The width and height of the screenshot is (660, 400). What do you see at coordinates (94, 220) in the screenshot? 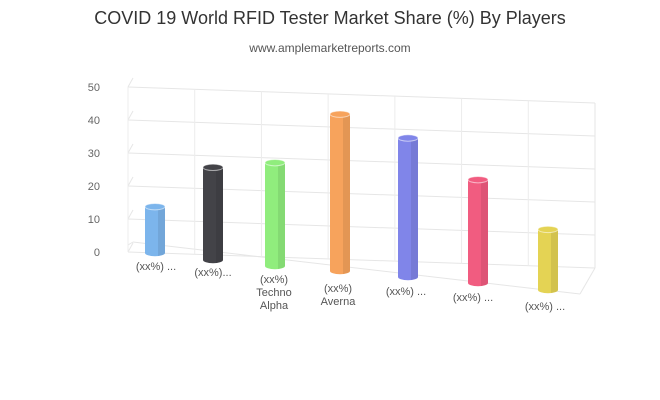
I see `y-tick-label: 10` at bounding box center [94, 220].